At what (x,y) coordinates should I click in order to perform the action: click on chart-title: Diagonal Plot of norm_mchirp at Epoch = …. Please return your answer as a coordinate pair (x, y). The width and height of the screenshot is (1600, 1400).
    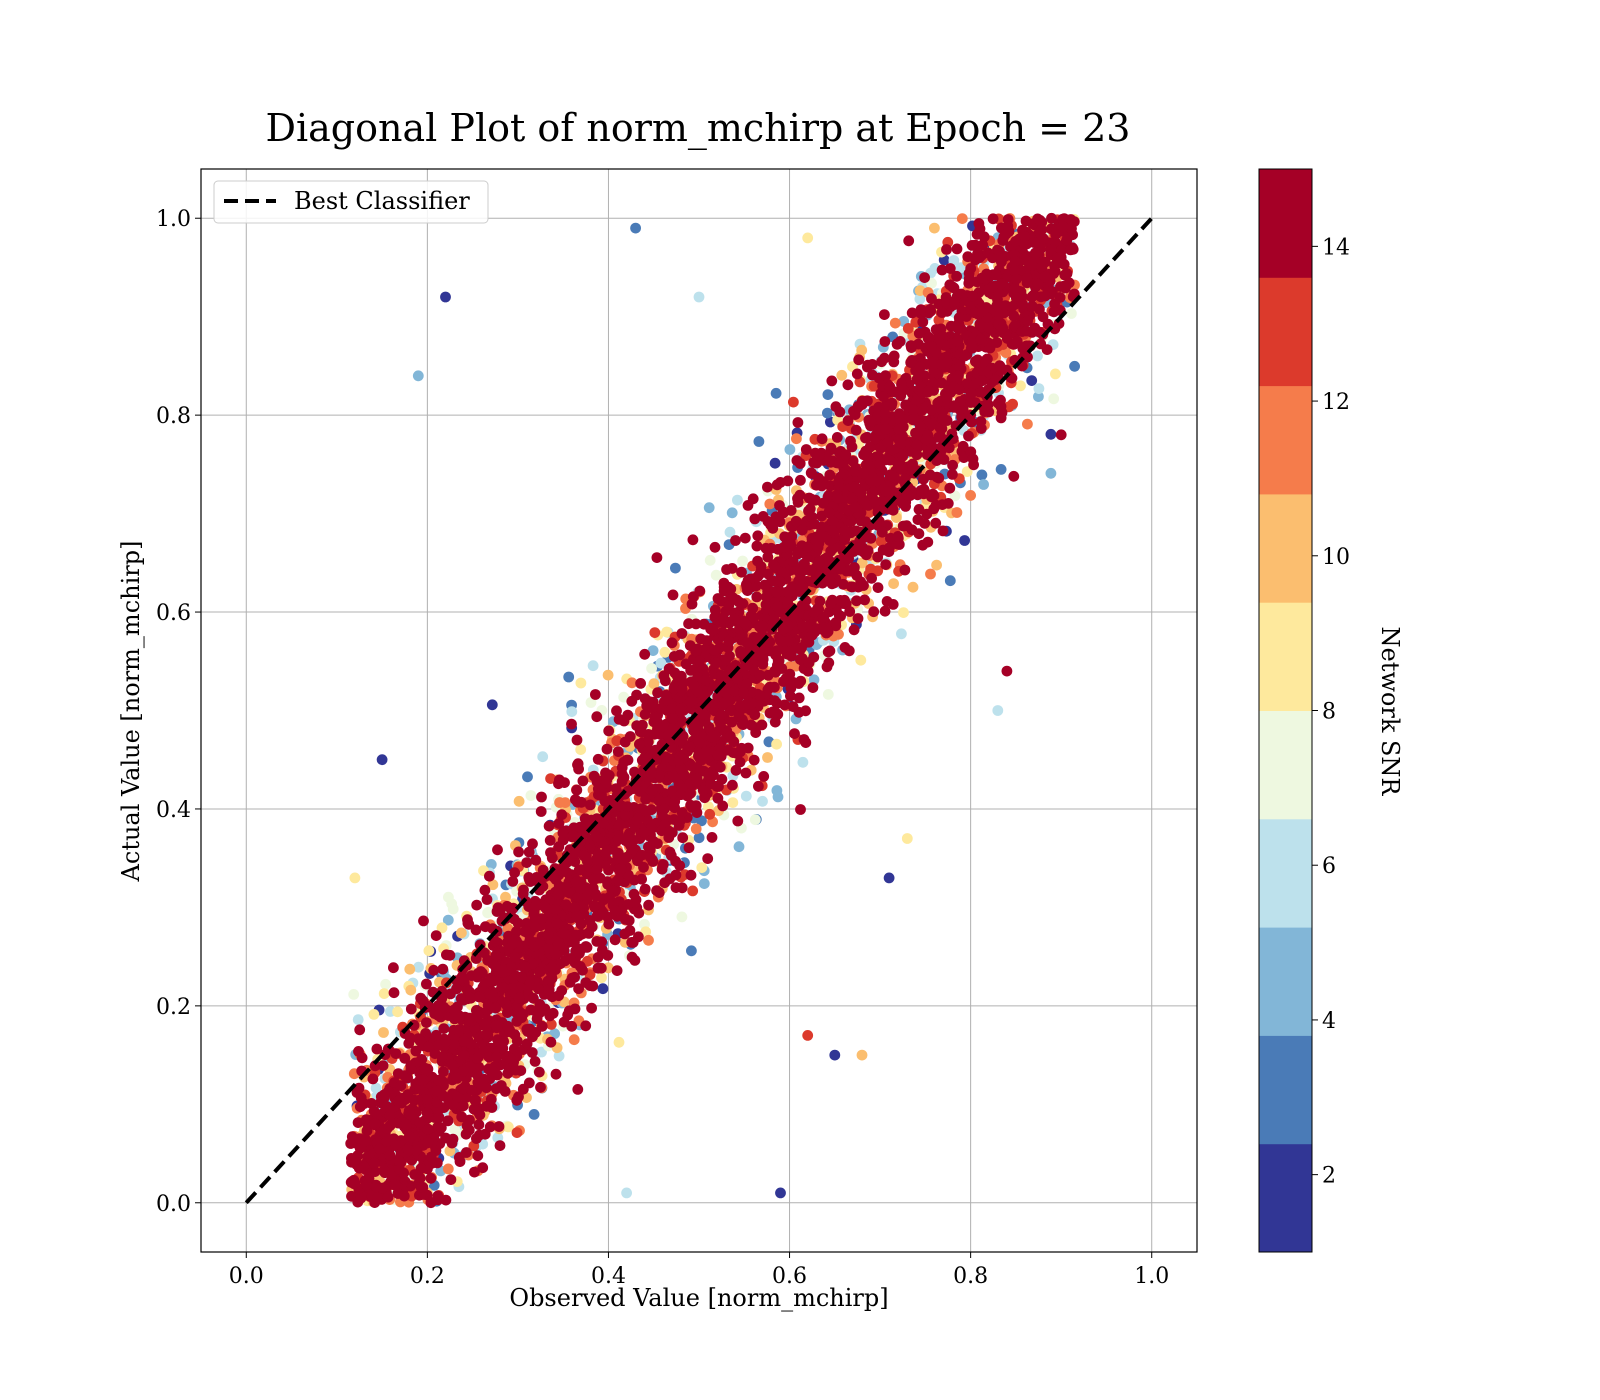
    Looking at the image, I should click on (698, 128).